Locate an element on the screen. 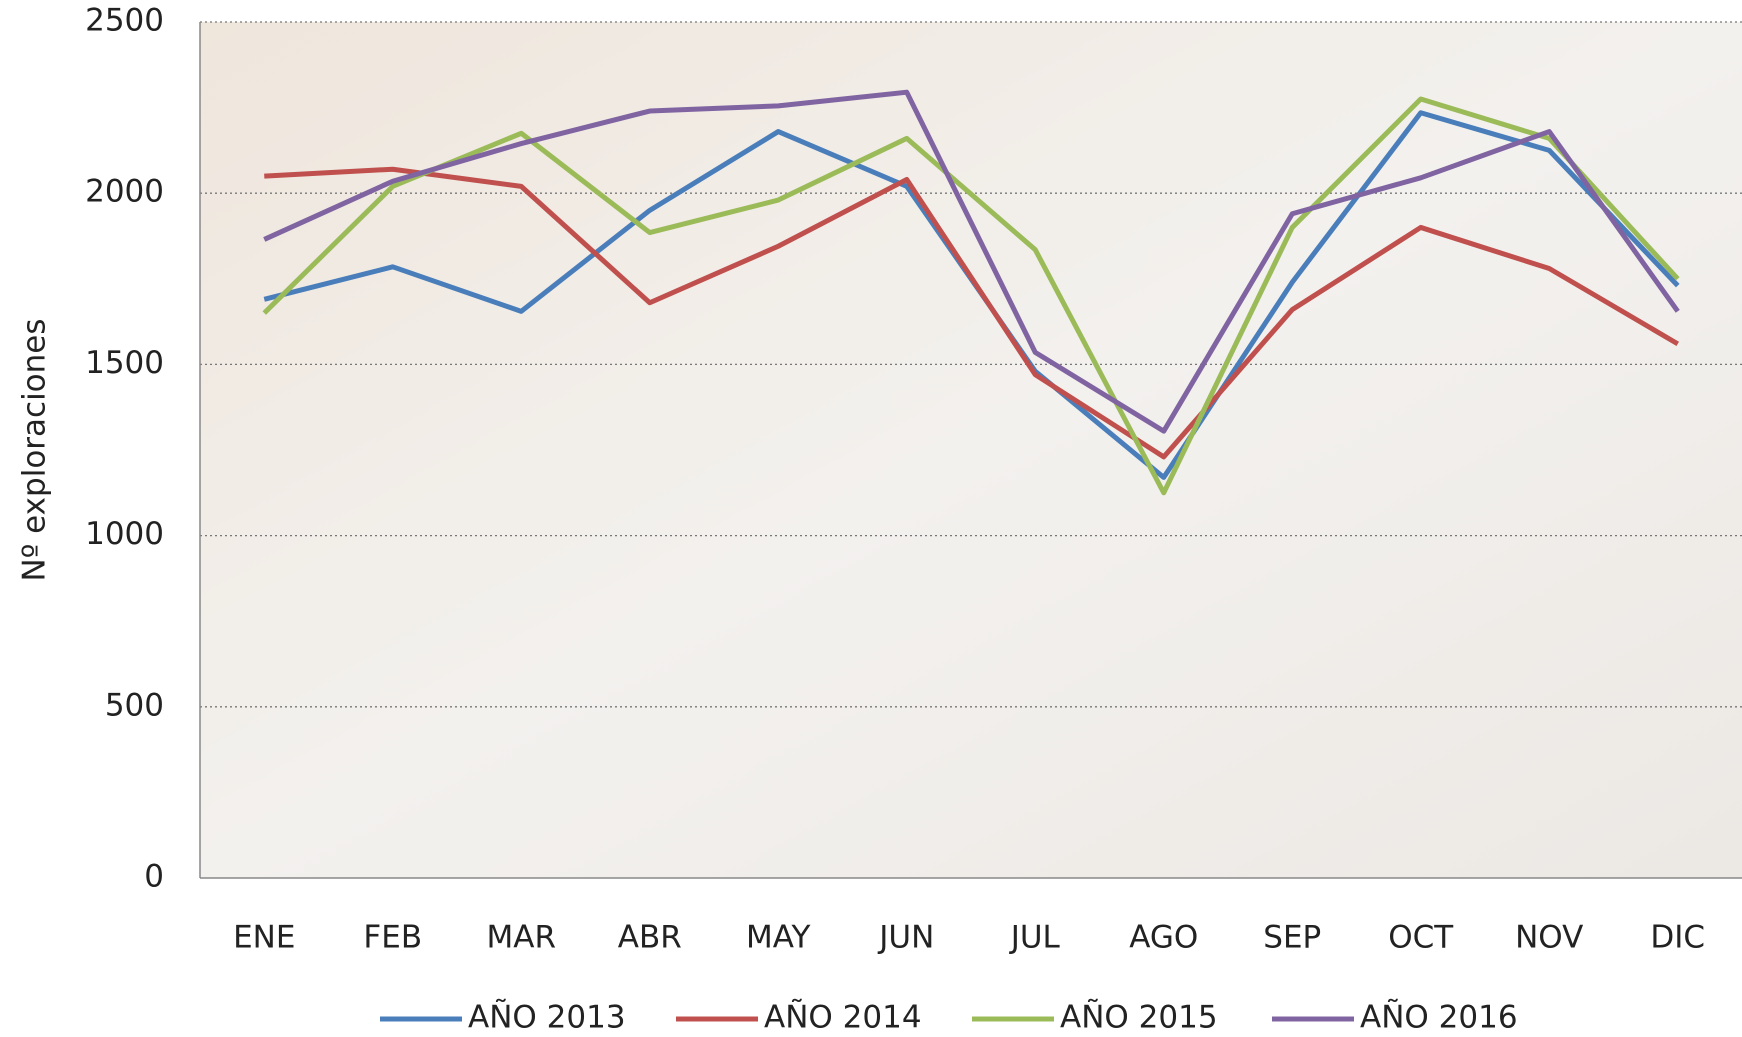 This screenshot has width=1742, height=1037. legend-label: AÑO 2013 is located at coordinates (547, 1018).